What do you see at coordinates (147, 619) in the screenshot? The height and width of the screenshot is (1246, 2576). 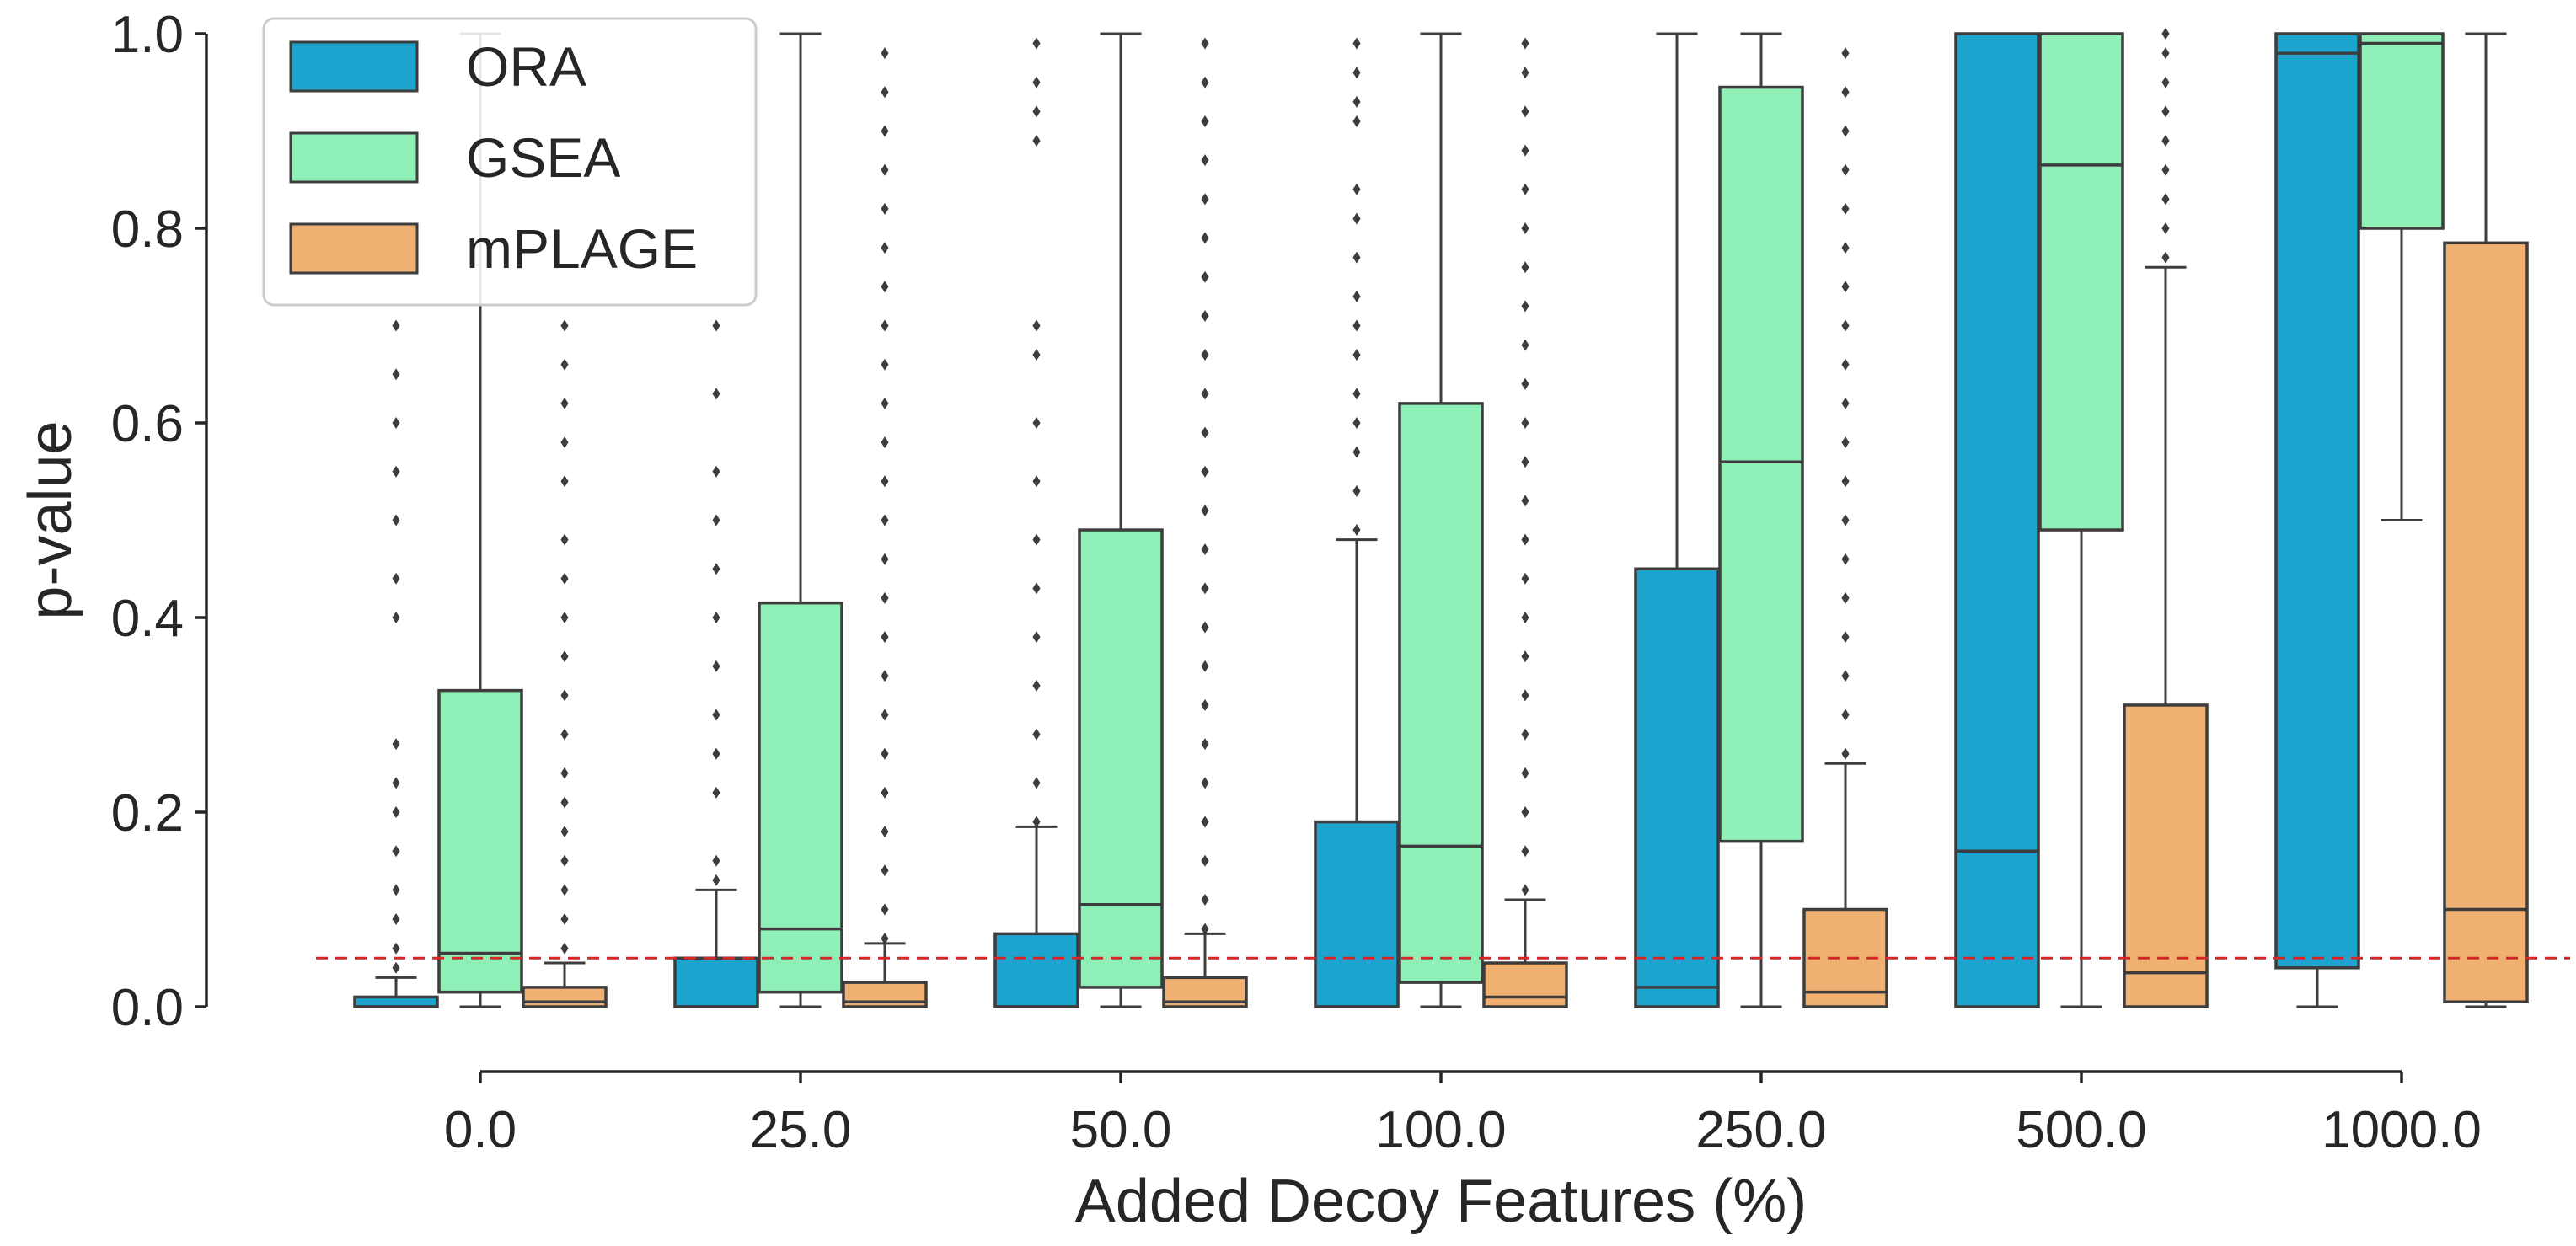 I see `y-tick-label: 0.4` at bounding box center [147, 619].